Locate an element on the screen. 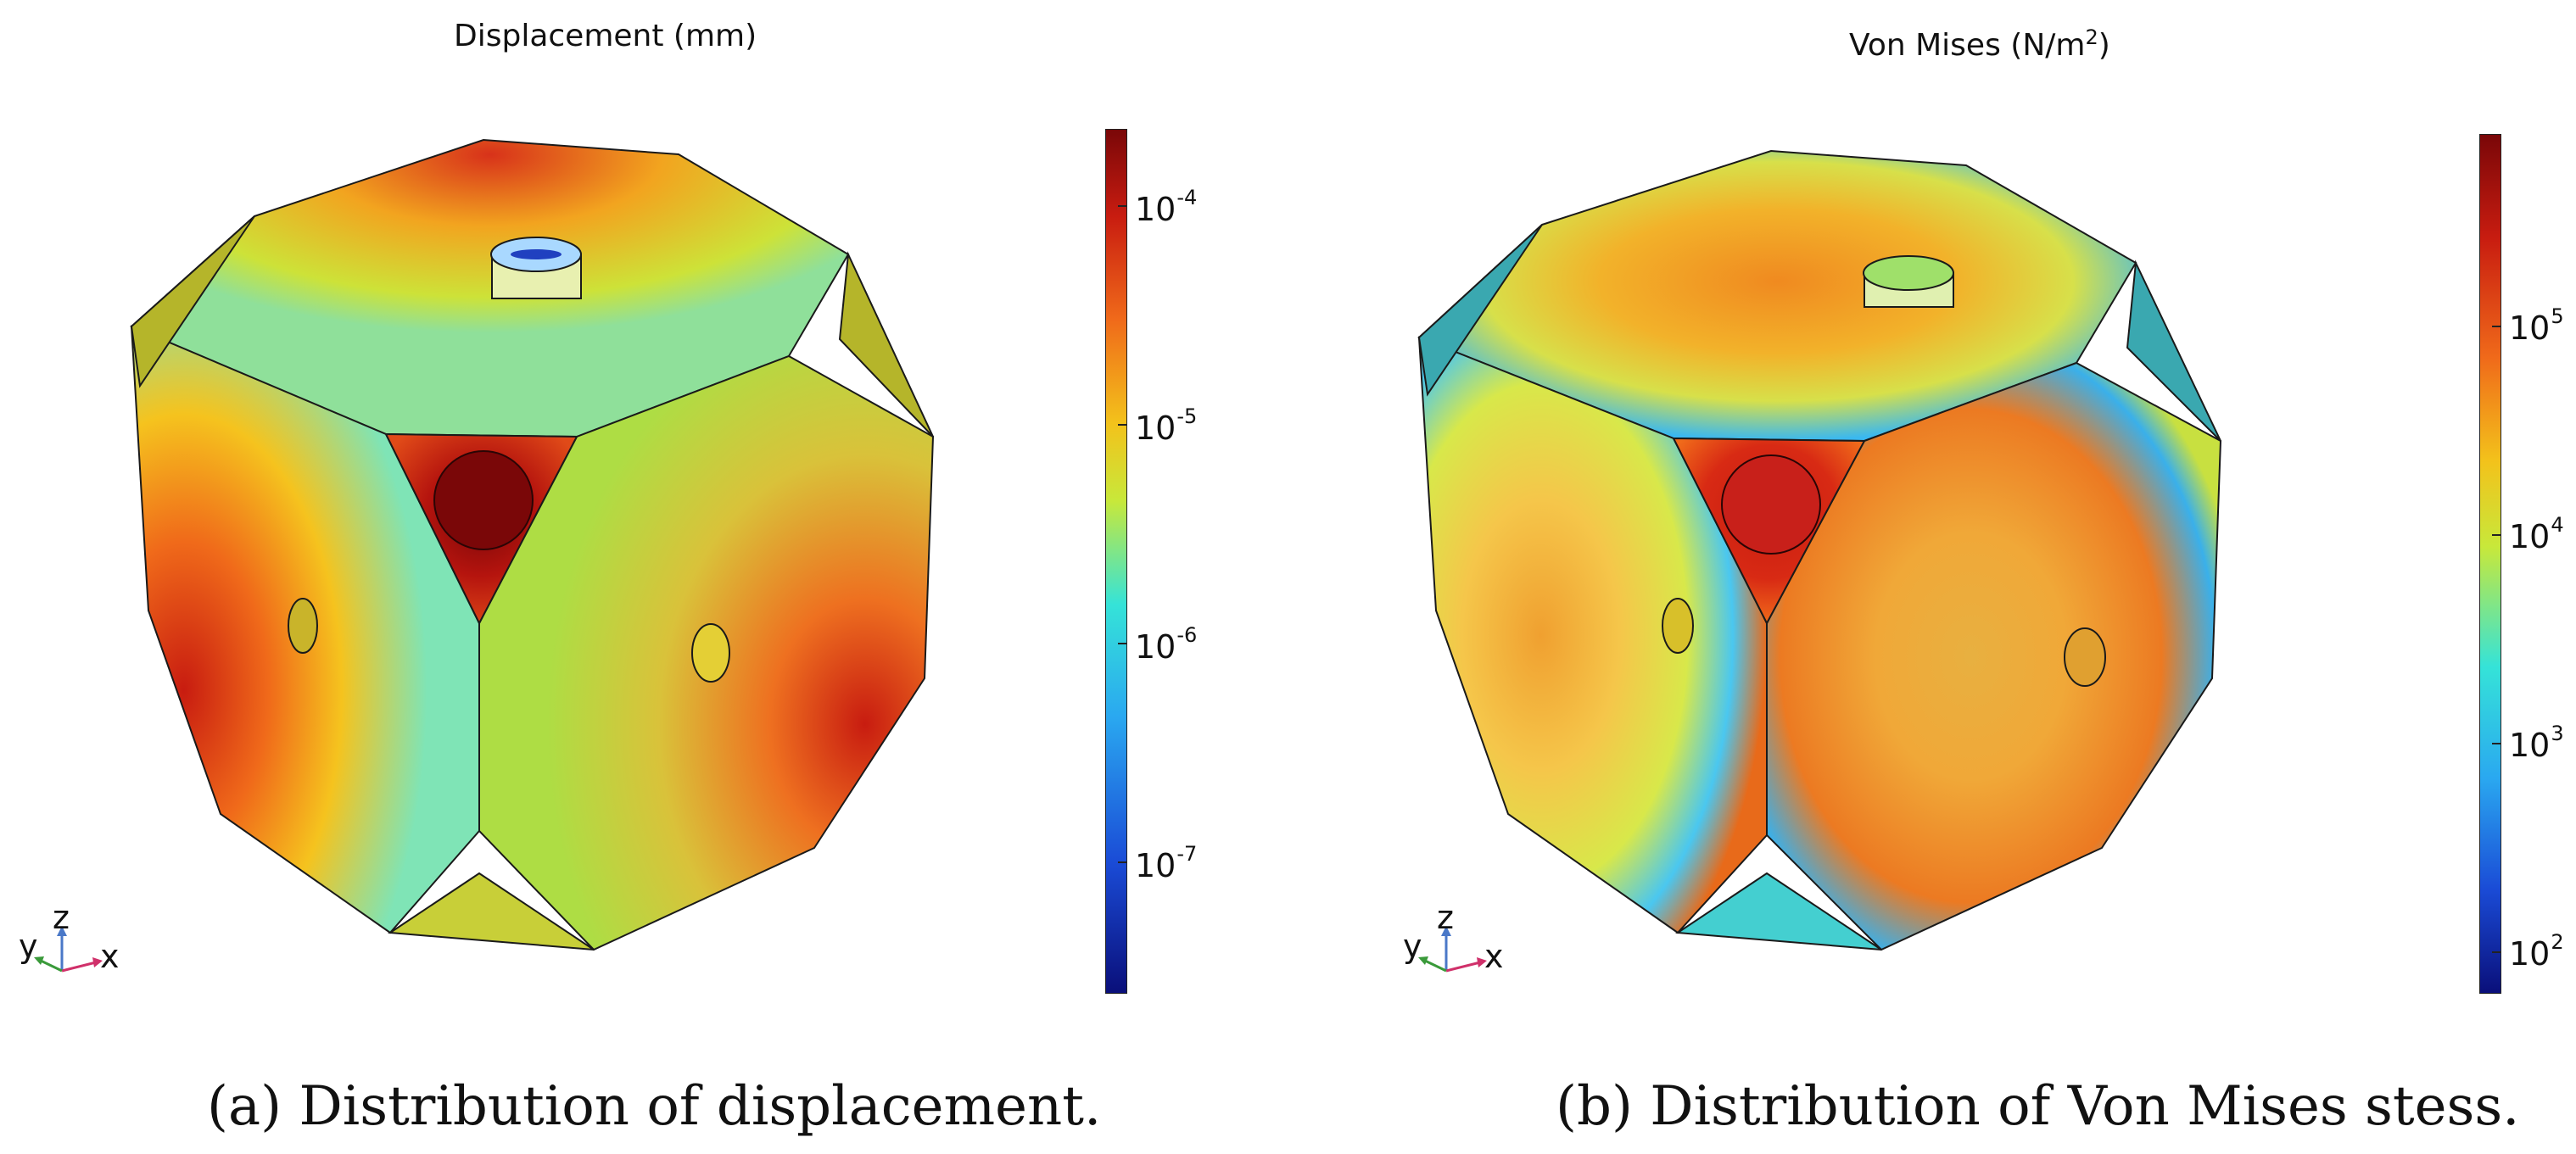  right-face is located at coordinates (1994, 656).